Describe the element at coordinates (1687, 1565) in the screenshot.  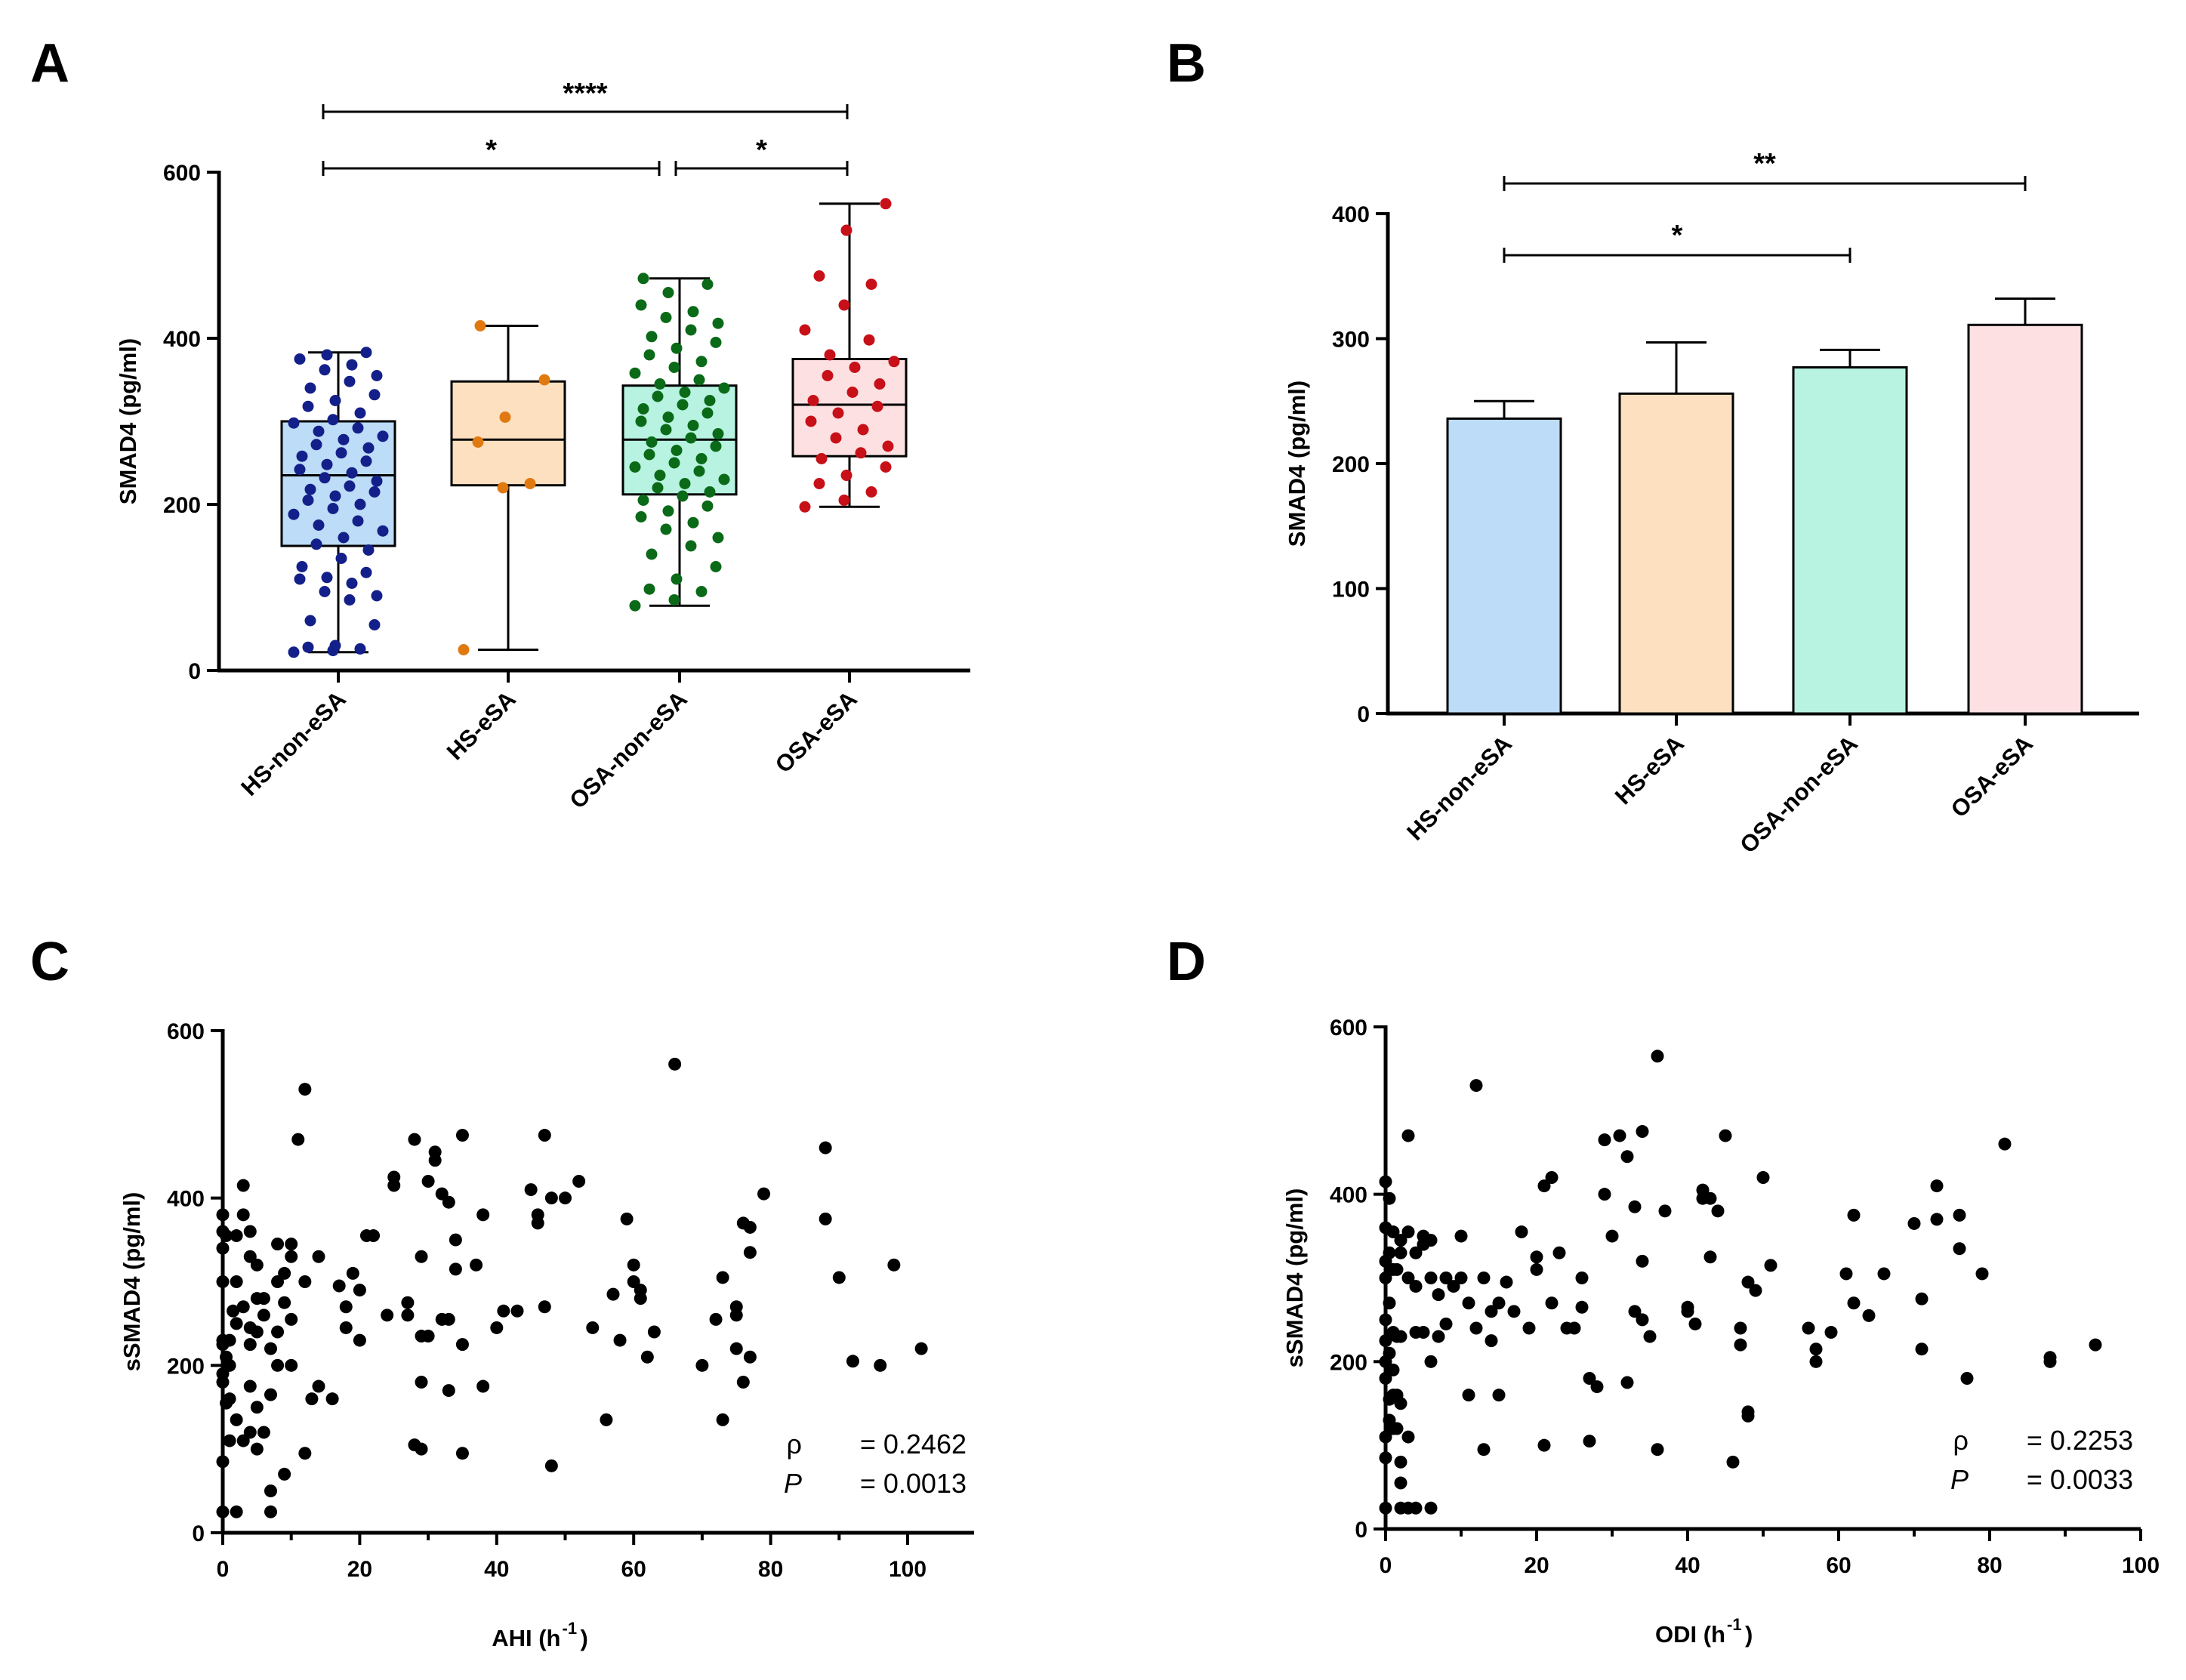
I see `panel-d-x-tick-label: 40` at that location.